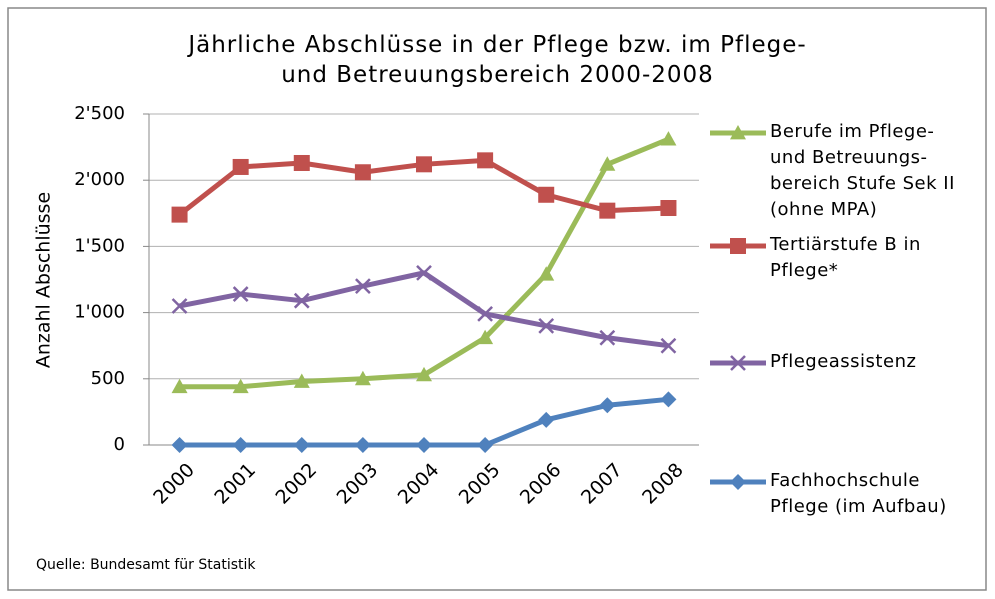 The height and width of the screenshot is (599, 995). Describe the element at coordinates (858, 493) in the screenshot. I see `legend-label: Fachhochschule Pflege (im Aufbau)` at that location.